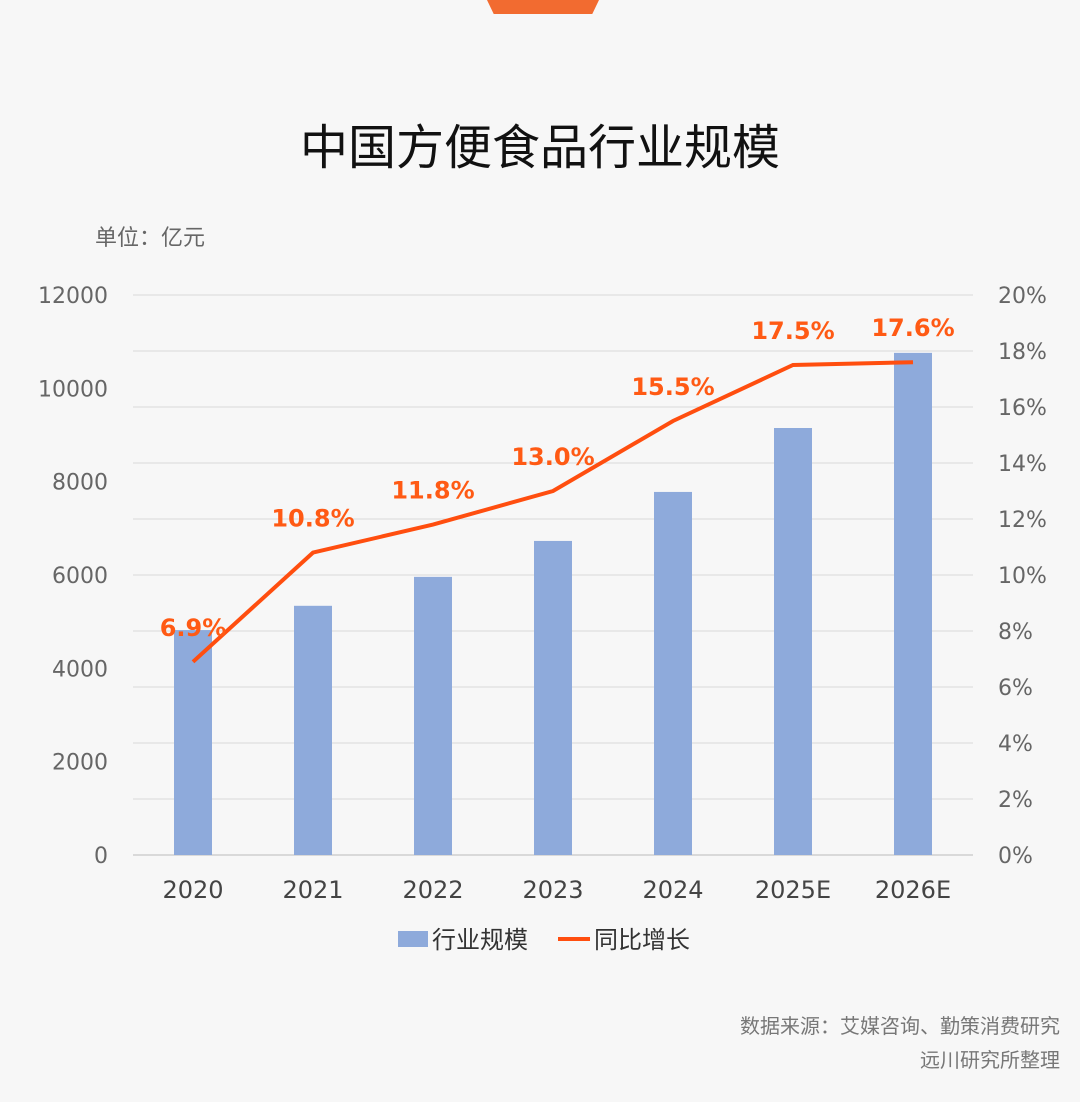 The width and height of the screenshot is (1080, 1102). What do you see at coordinates (1022, 296) in the screenshot?
I see `right-tick-label: 20%` at bounding box center [1022, 296].